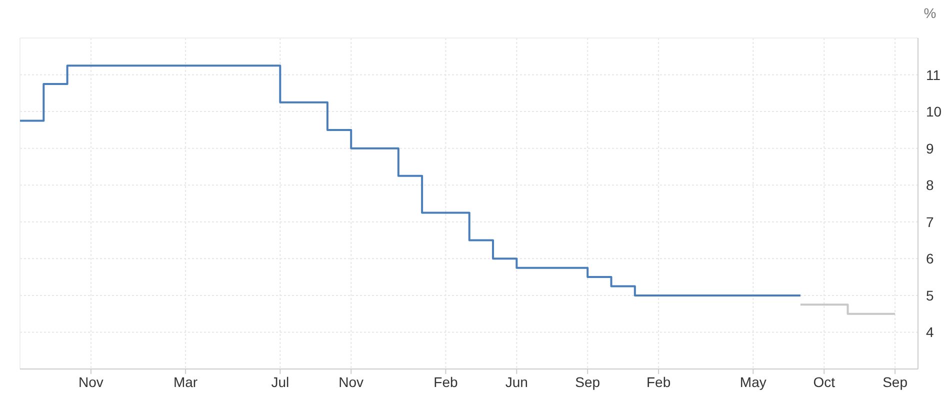 The width and height of the screenshot is (945, 401). I want to click on y-tick-label: 9, so click(930, 148).